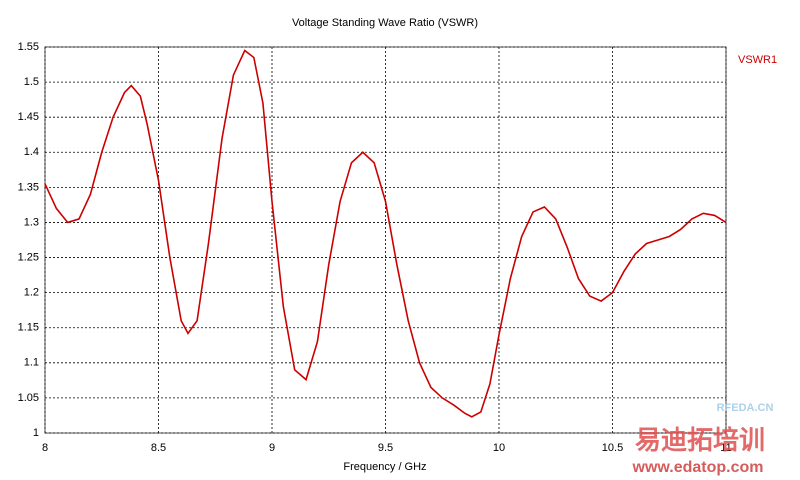 Image resolution: width=800 pixels, height=480 pixels. I want to click on x-tick-label: 8.5, so click(158, 448).